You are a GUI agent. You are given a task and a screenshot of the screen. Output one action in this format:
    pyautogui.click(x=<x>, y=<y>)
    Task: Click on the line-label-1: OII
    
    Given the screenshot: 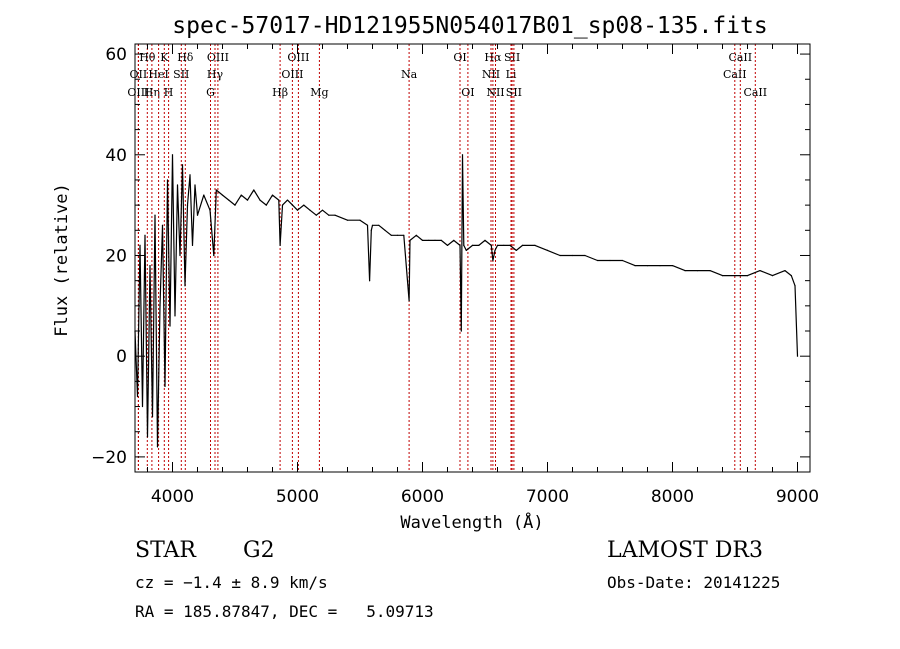 What is the action you would take?
    pyautogui.click(x=139, y=74)
    